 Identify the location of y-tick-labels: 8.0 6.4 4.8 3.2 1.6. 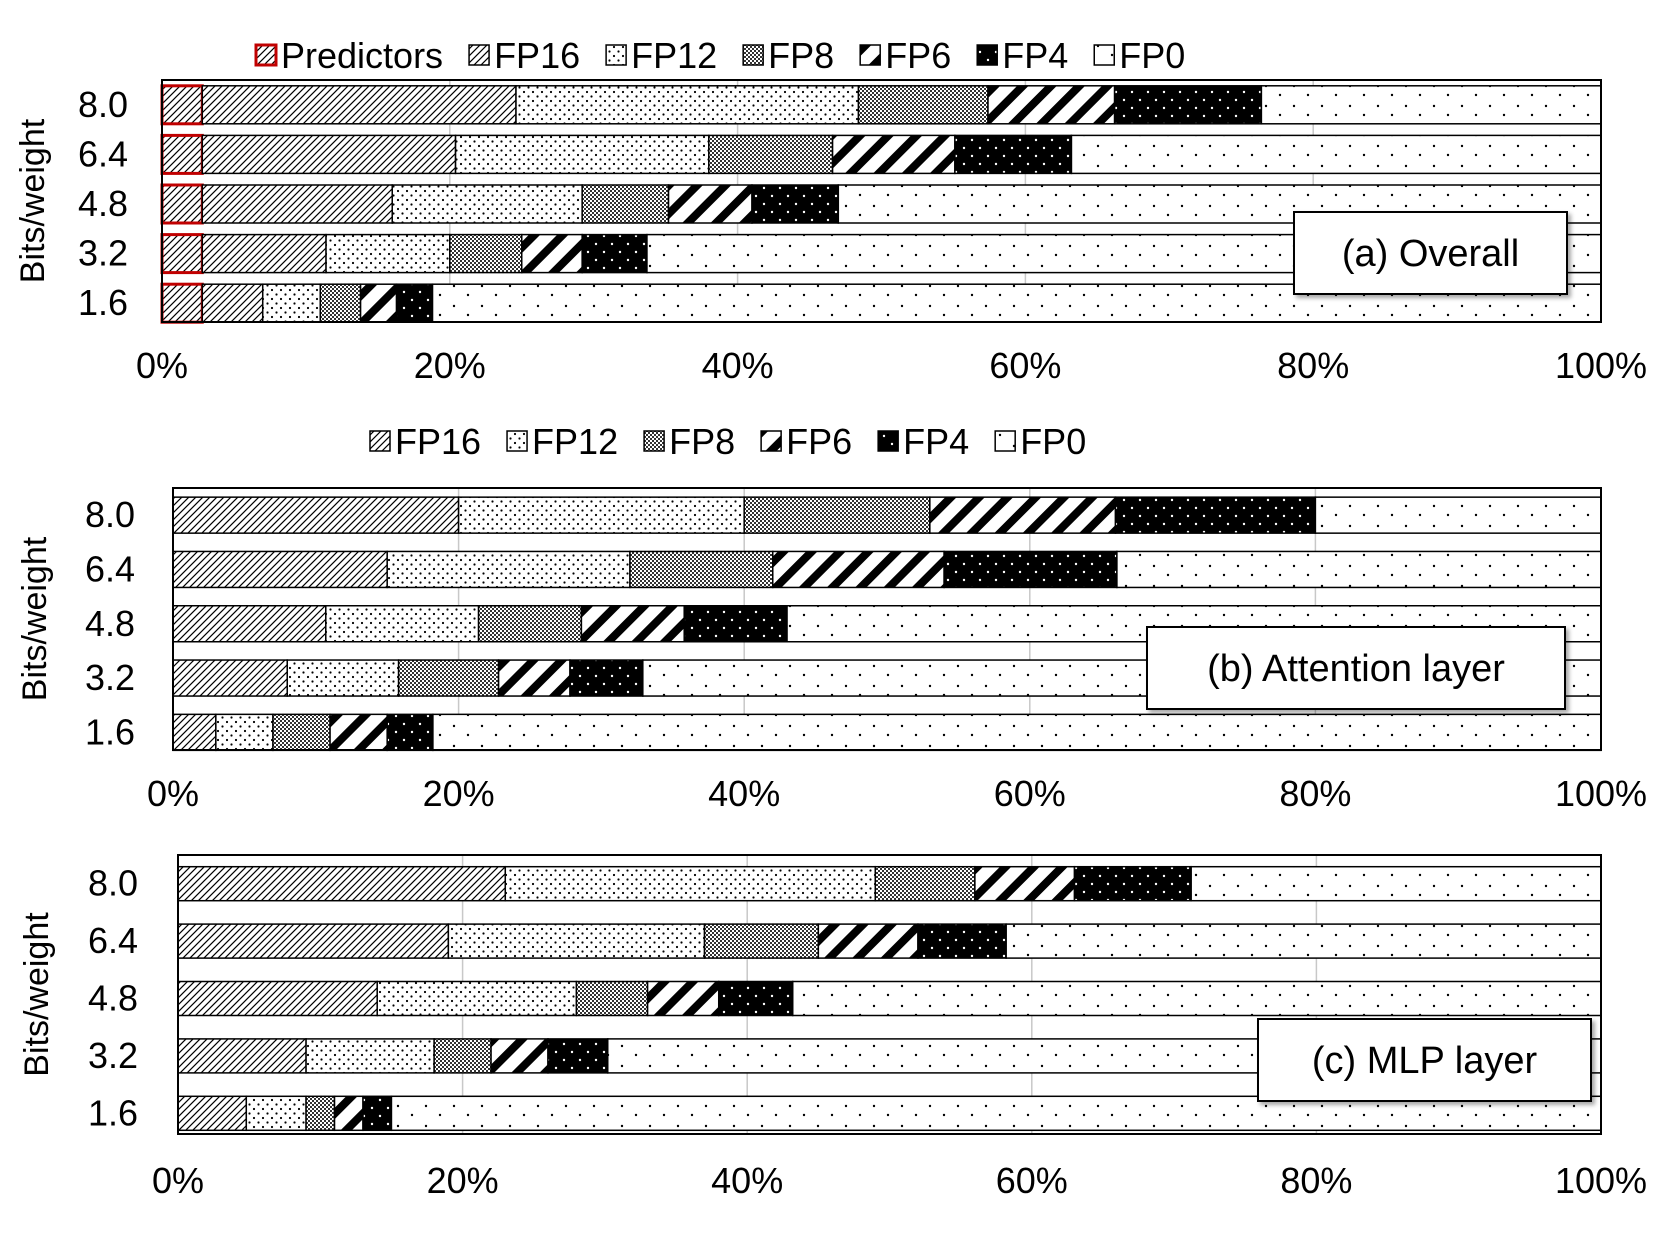
(110, 623).